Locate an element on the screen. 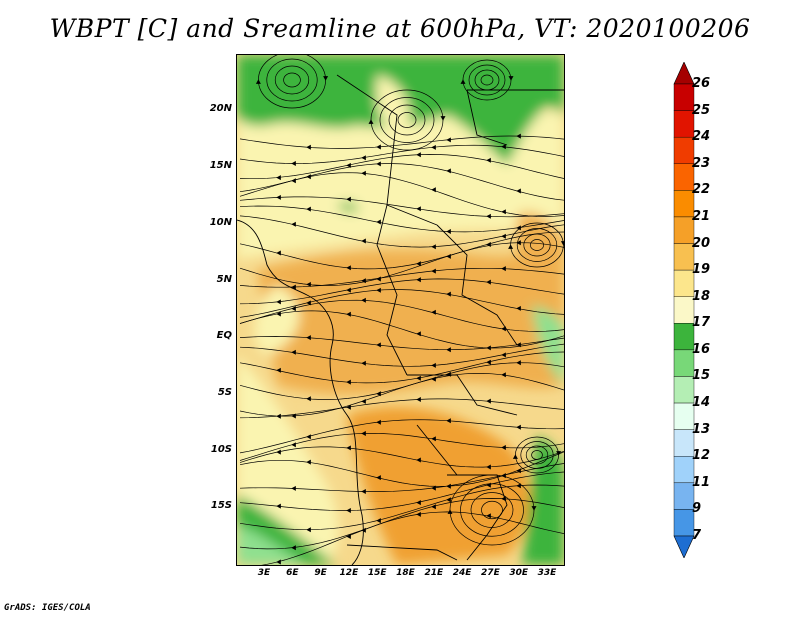 This screenshot has height=618, width=800. y-tick-label: 10N is located at coordinates (220, 222).